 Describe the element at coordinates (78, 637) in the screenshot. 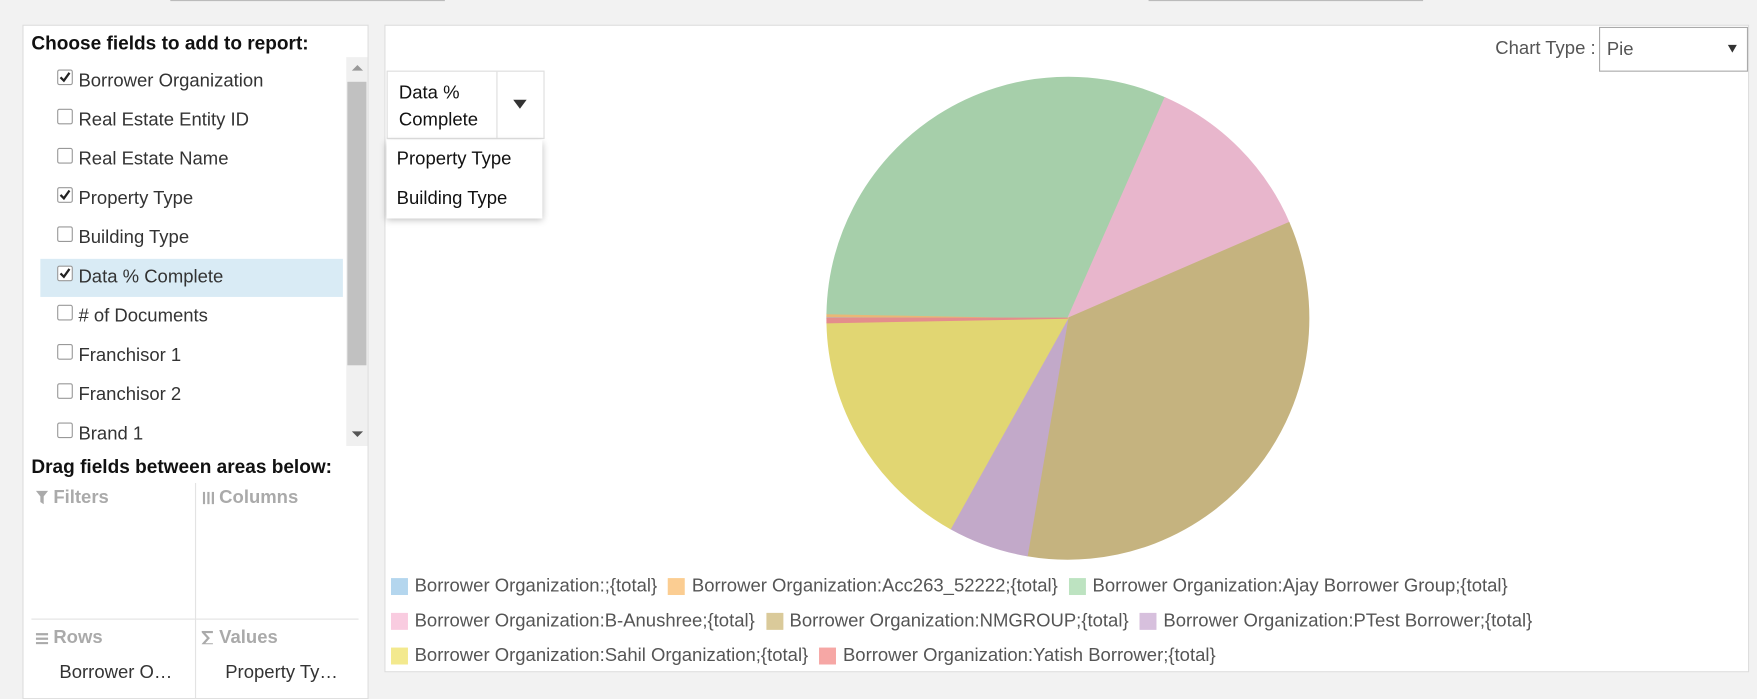

I see `area-label: Rows` at that location.